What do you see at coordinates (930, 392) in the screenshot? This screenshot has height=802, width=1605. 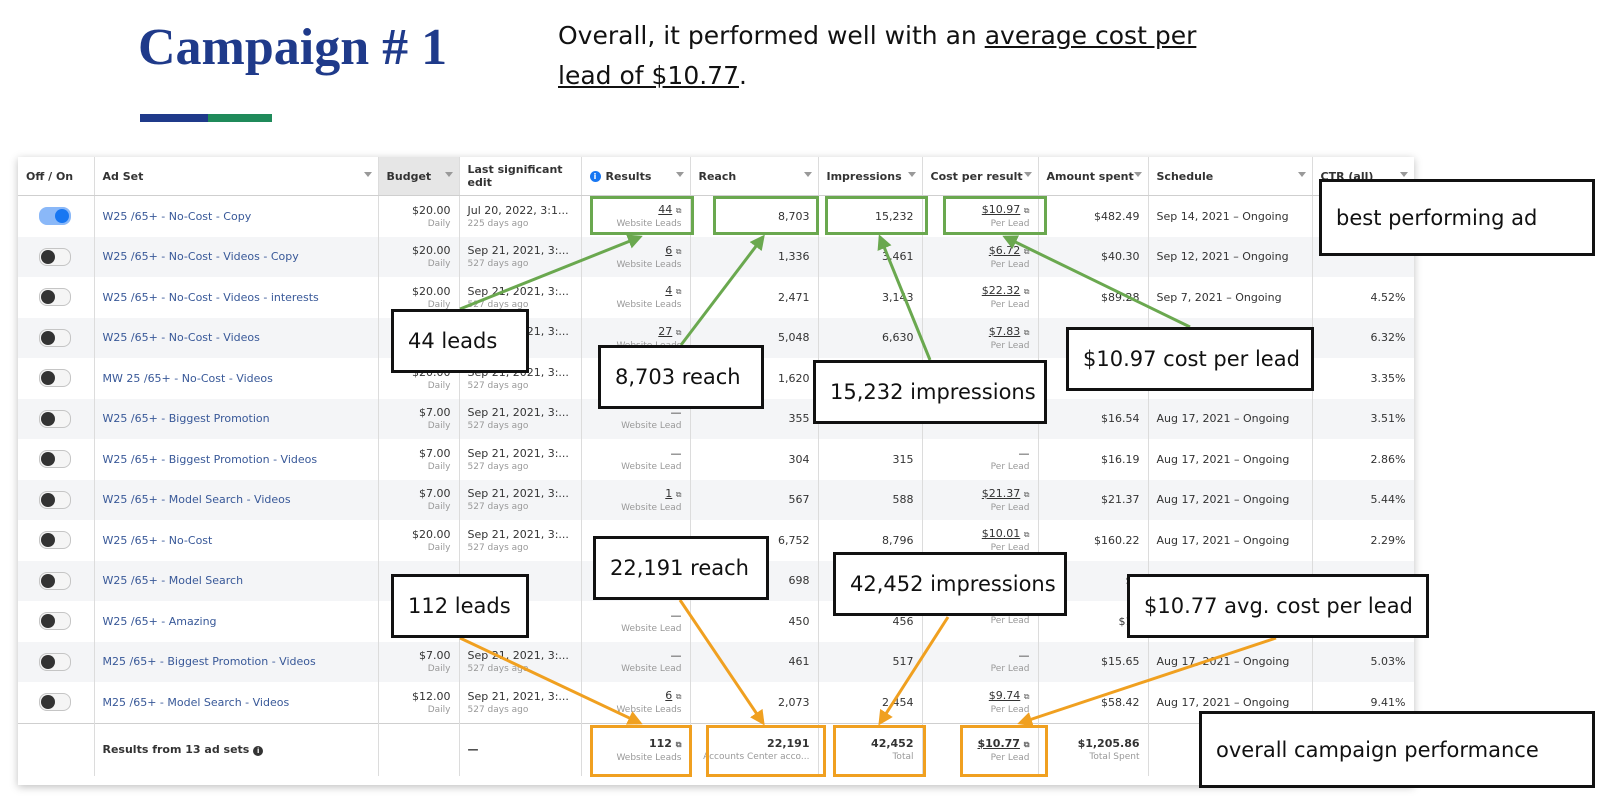 I see `callout-15232-impressions: 15,232 impressions` at bounding box center [930, 392].